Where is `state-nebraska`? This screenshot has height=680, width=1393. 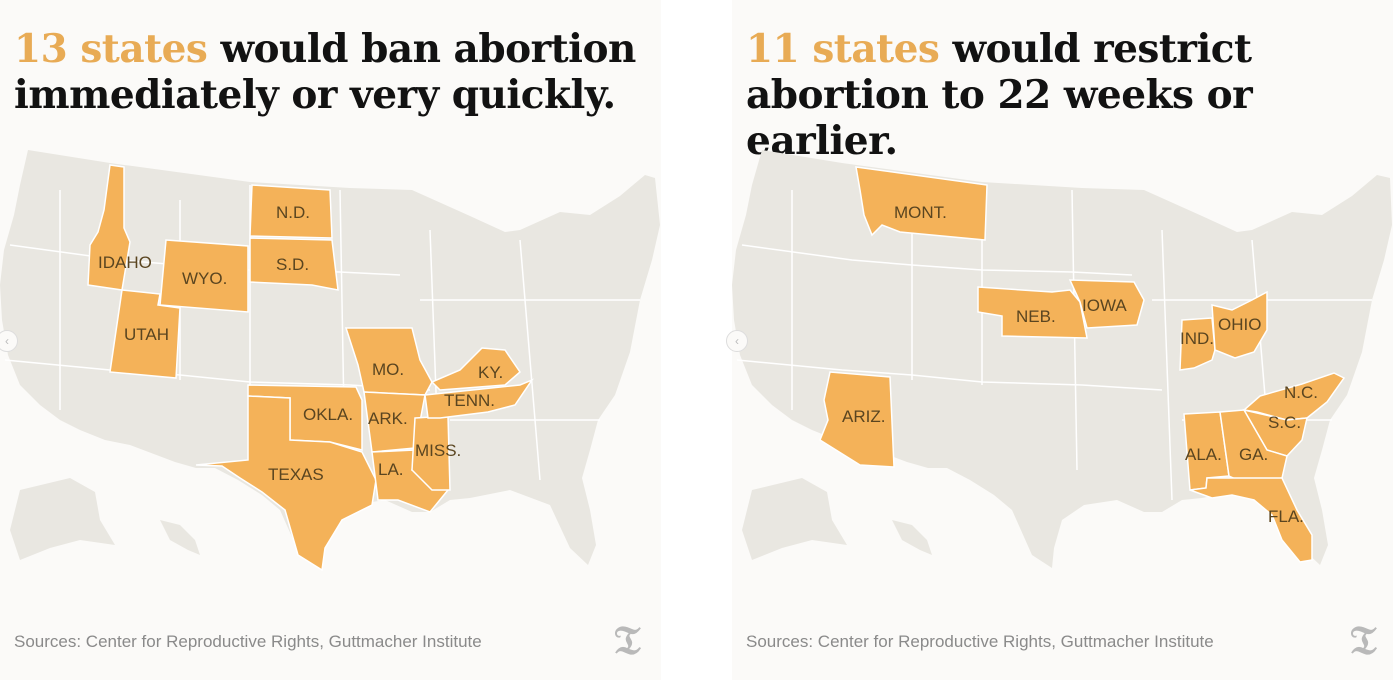 state-nebraska is located at coordinates (1032, 312).